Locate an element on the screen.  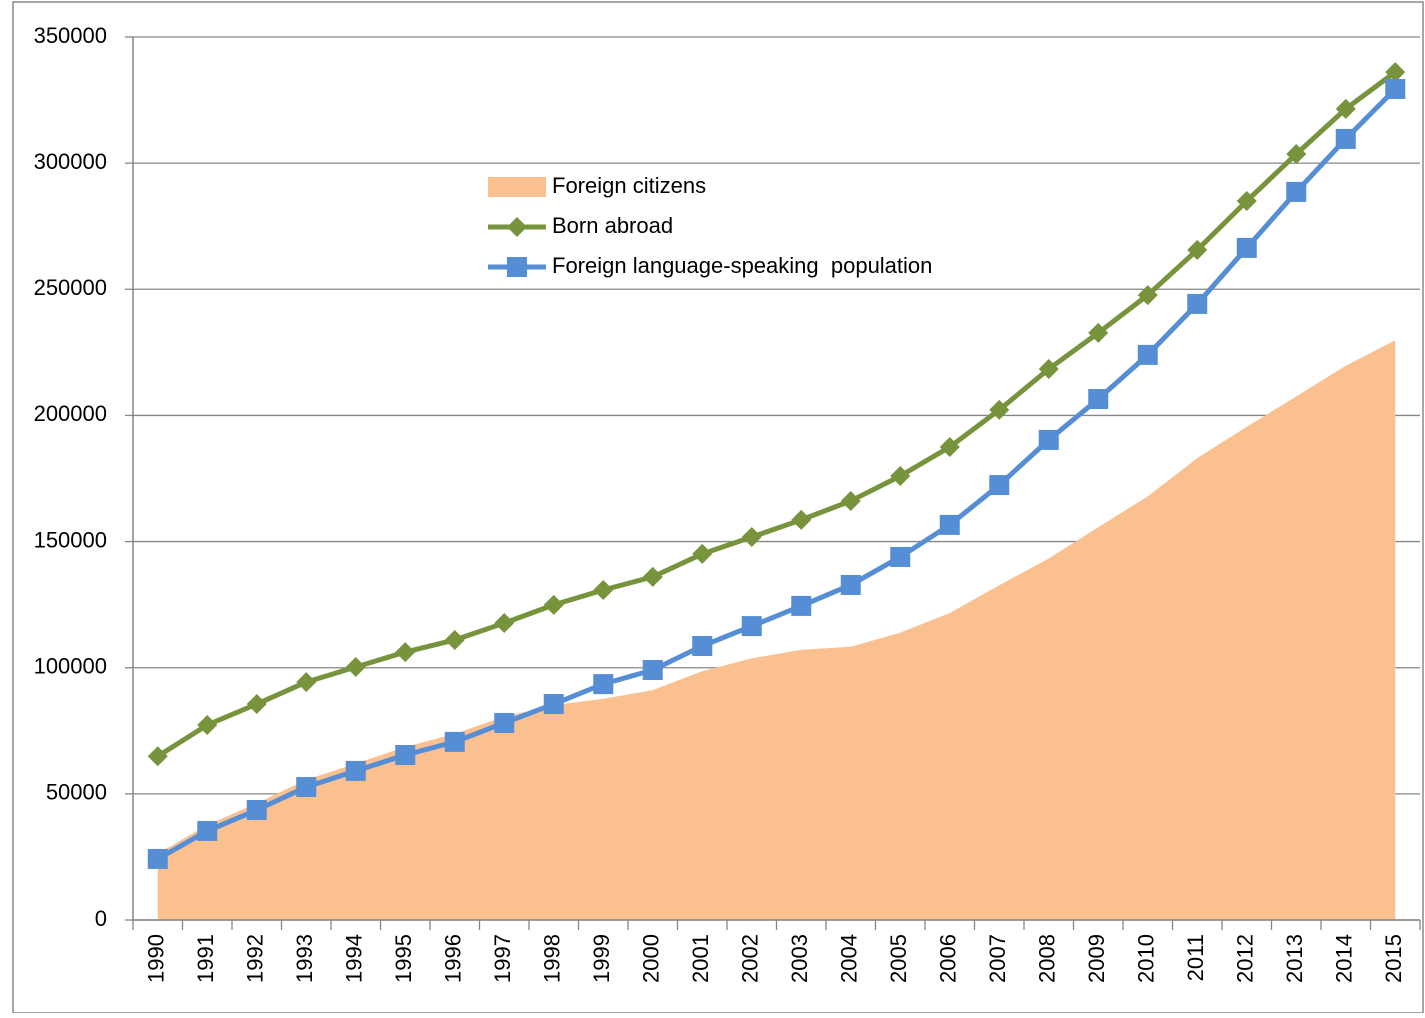
x-tick-label: 1990 is located at coordinates (156, 958).